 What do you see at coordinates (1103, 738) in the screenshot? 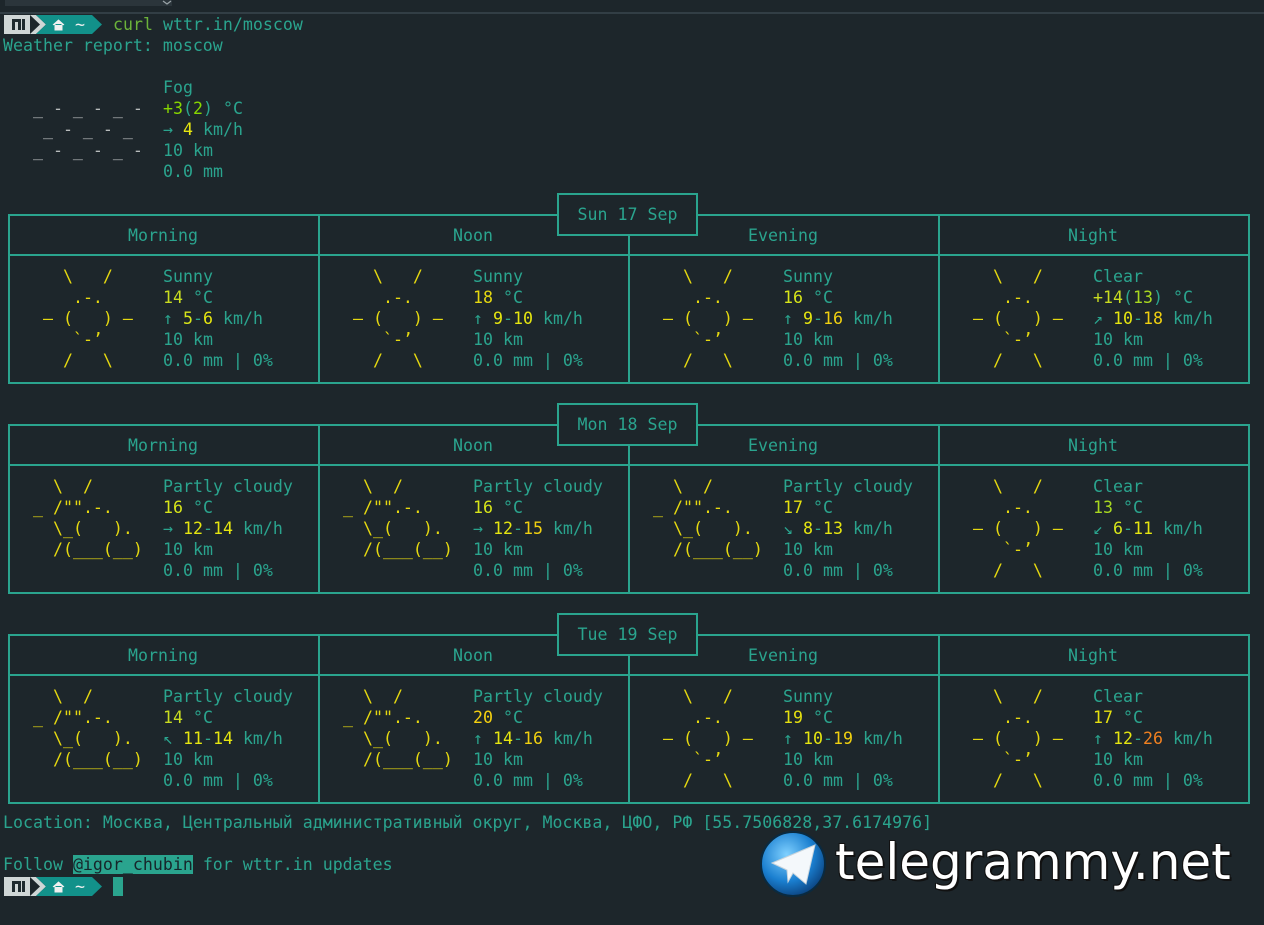
I see `text-run: ↑` at bounding box center [1103, 738].